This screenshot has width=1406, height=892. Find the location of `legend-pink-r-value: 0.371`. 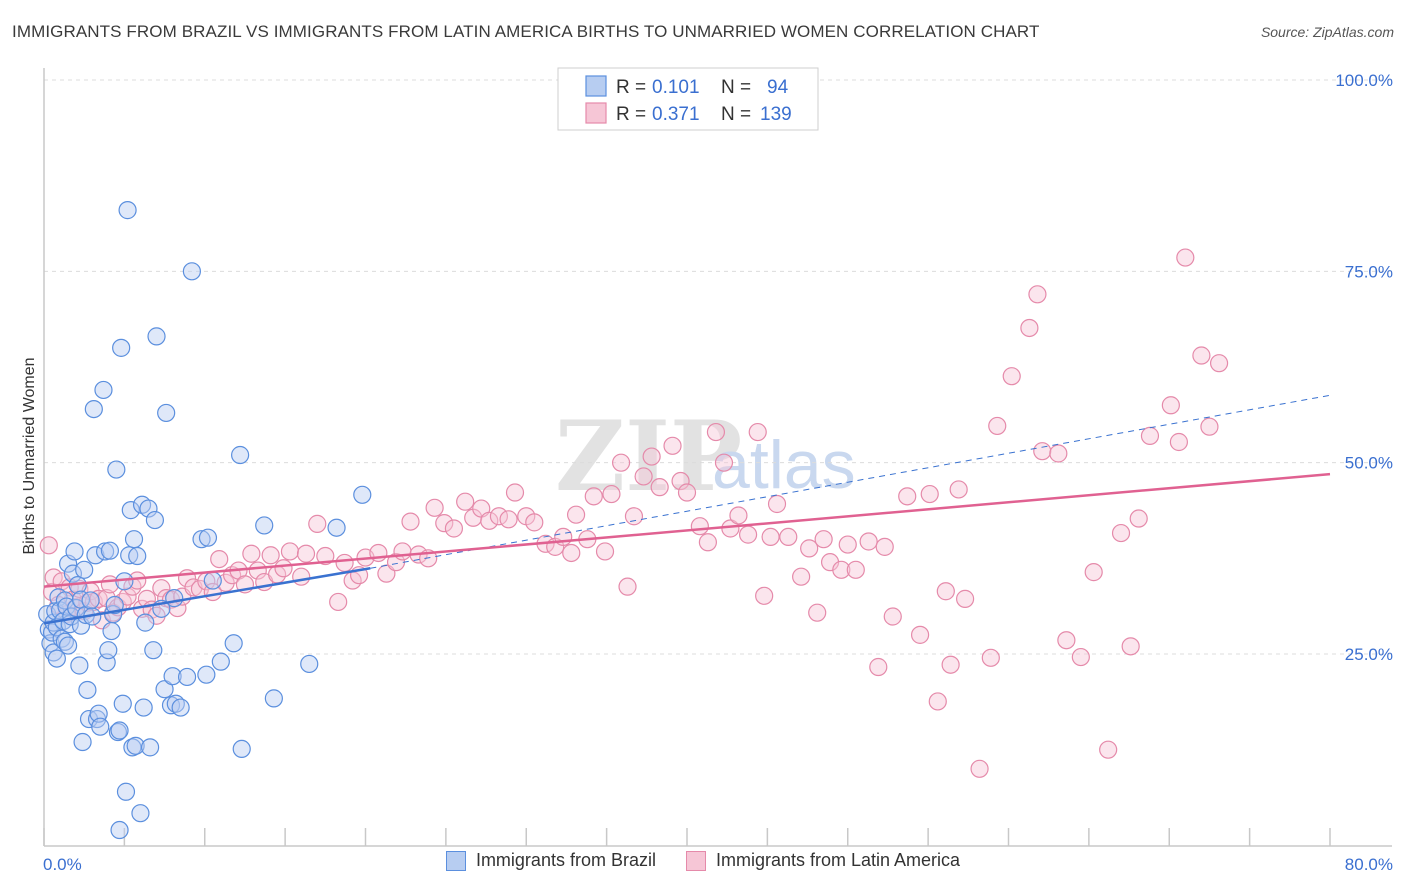

legend-pink-r-value: 0.371 is located at coordinates (676, 114).